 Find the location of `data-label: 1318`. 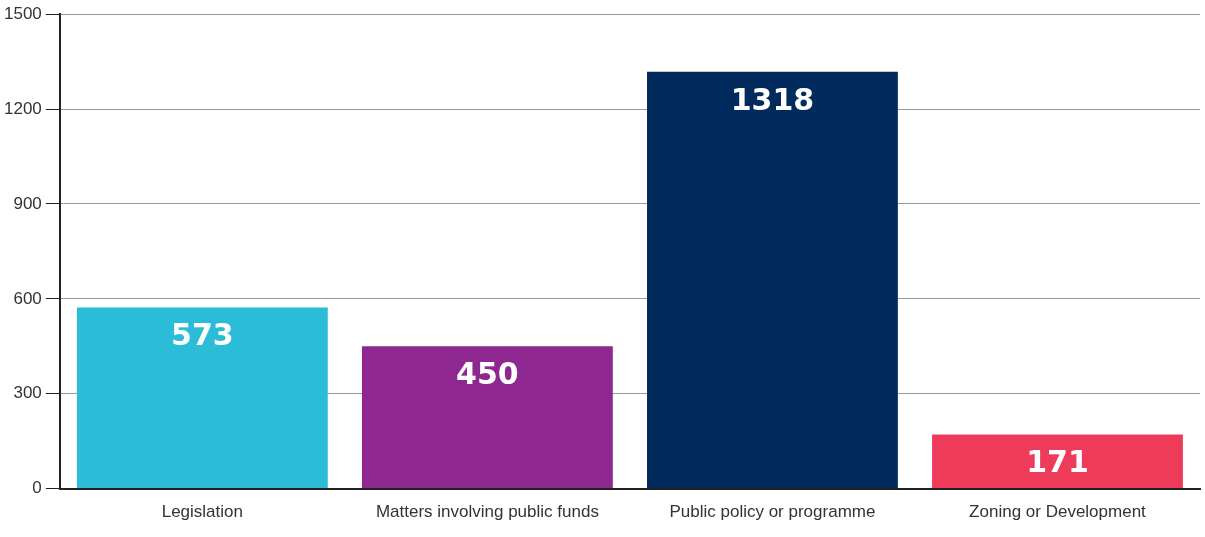

data-label: 1318 is located at coordinates (772, 99).